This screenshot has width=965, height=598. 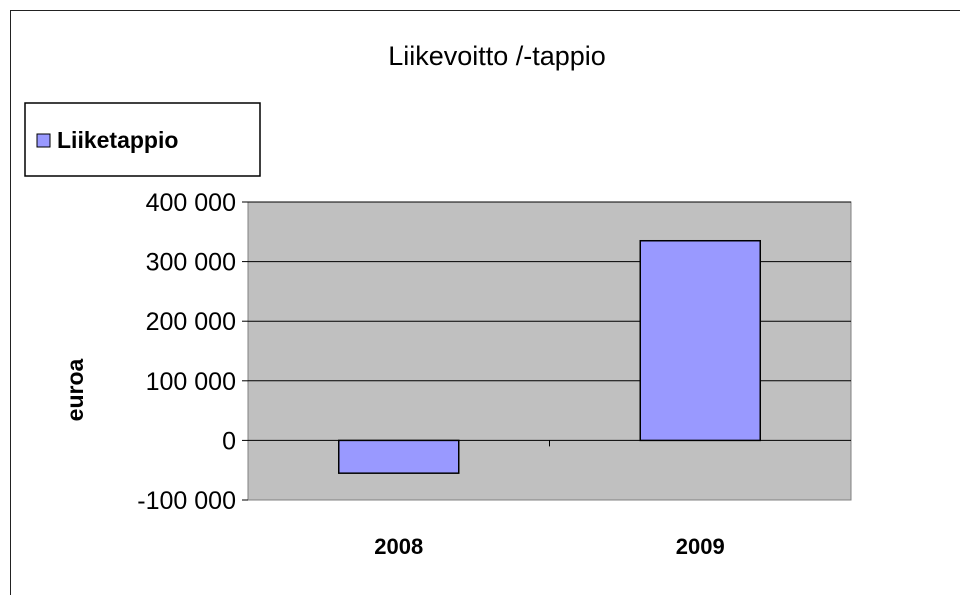 What do you see at coordinates (186, 501) in the screenshot?
I see `y-tick-label: -100 000` at bounding box center [186, 501].